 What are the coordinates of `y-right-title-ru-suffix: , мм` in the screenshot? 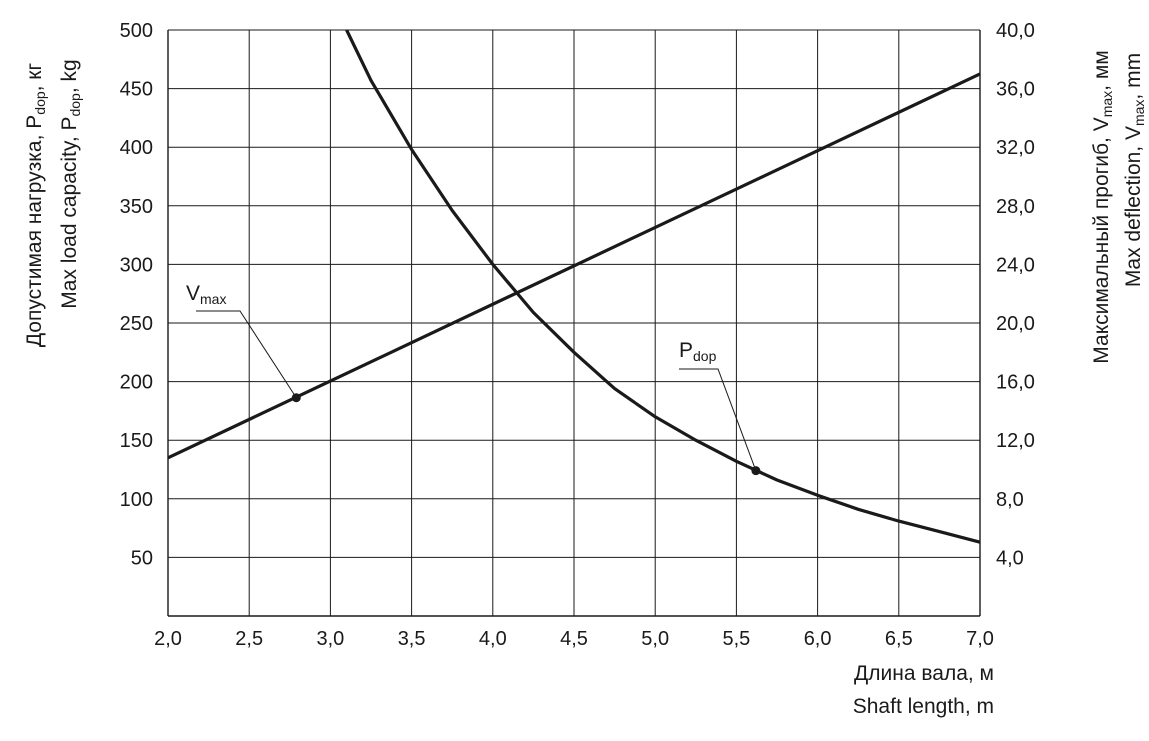 It's located at (1101, 70).